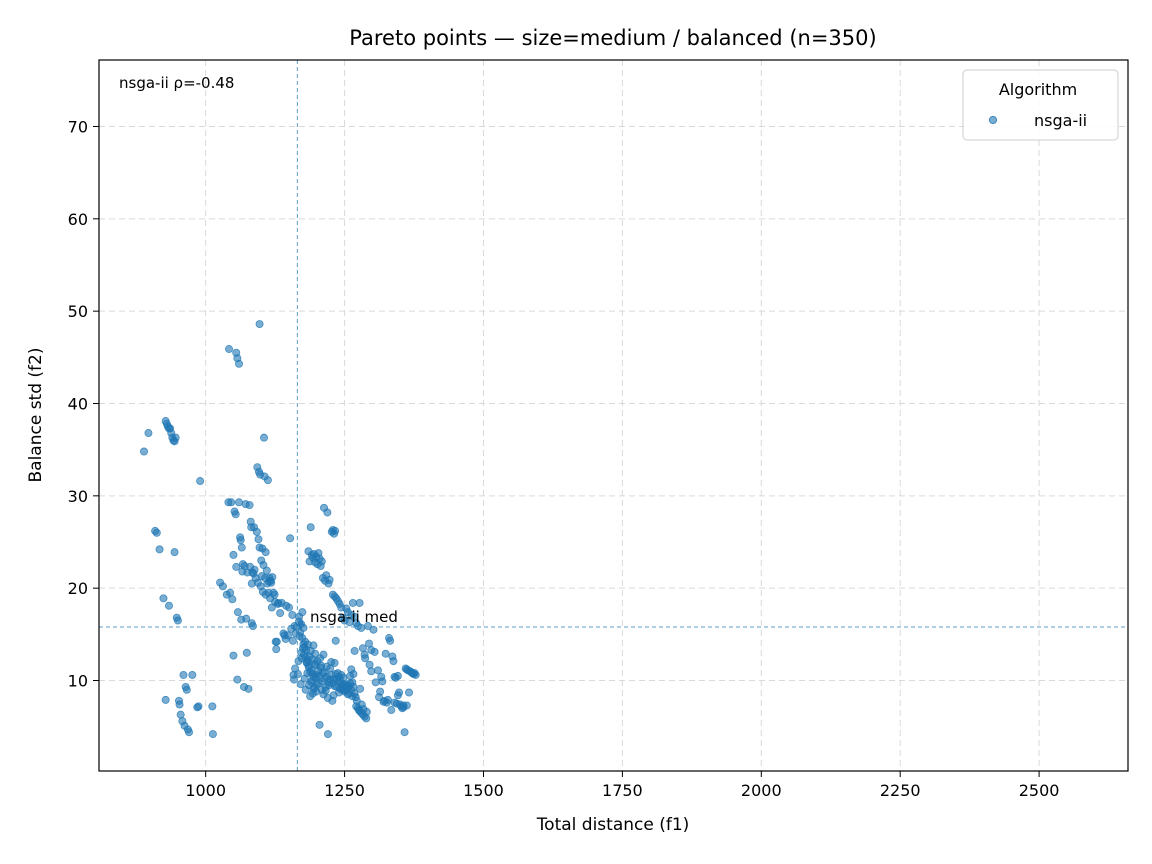  Describe the element at coordinates (354, 617) in the screenshot. I see `median-label: nsga-ii med` at that location.